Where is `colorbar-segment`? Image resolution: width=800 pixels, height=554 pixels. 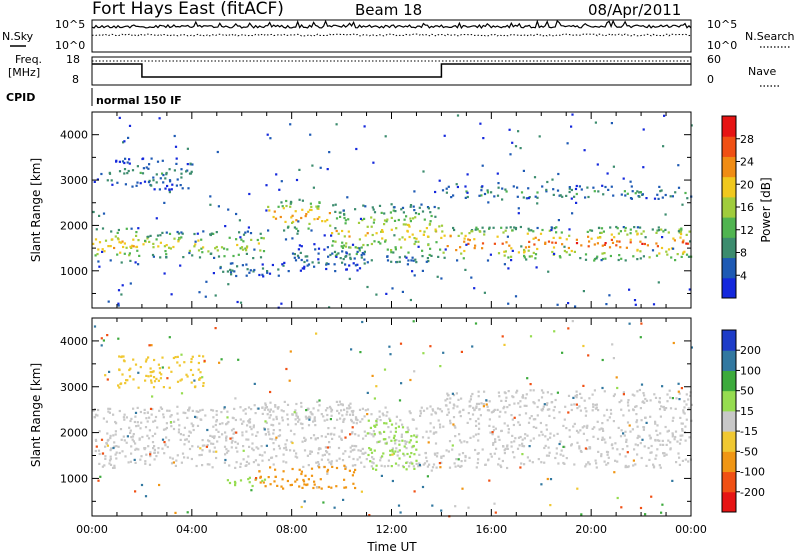 colorbar-segment is located at coordinates (729, 167).